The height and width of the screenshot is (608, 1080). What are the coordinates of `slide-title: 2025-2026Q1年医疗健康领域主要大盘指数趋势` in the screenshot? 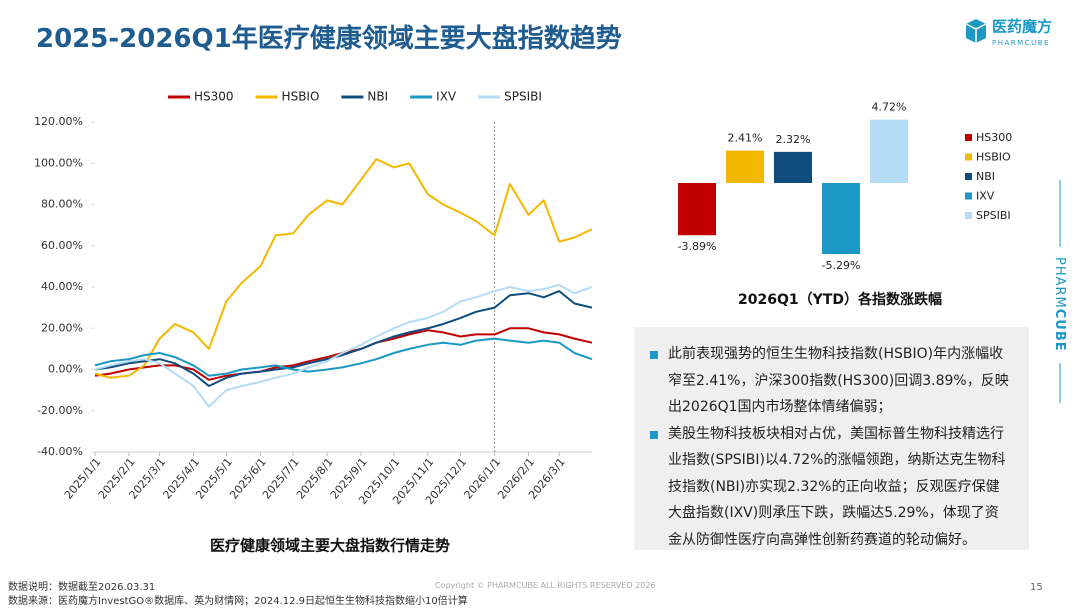 It's located at (329, 39).